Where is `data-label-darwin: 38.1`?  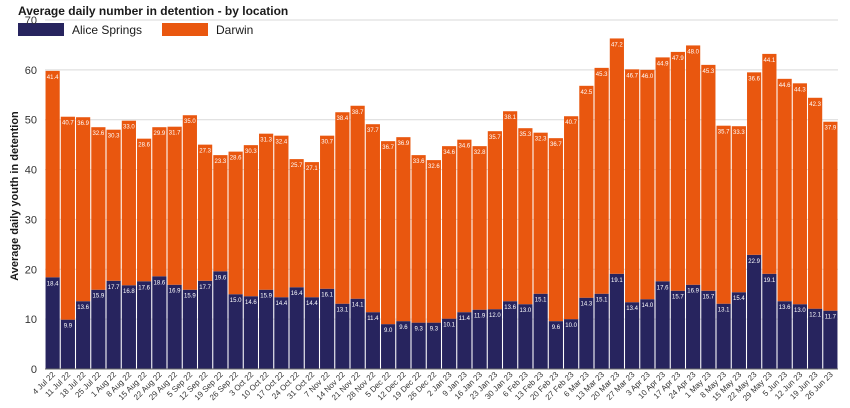
data-label-darwin: 38.1 is located at coordinates (510, 118).